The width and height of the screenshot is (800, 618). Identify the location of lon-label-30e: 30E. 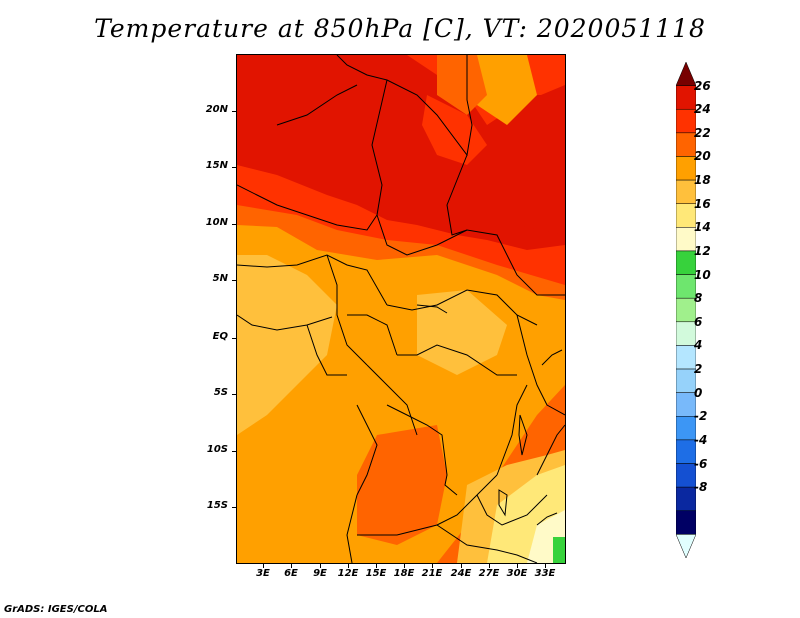
(517, 573).